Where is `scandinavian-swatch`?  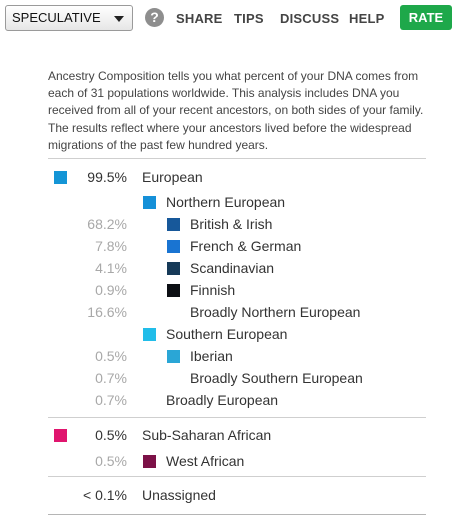 scandinavian-swatch is located at coordinates (173, 268).